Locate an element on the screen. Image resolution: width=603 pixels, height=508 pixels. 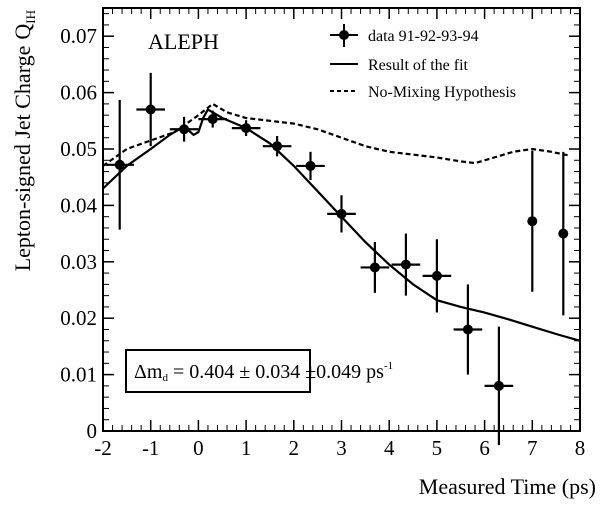
y-tick-label: 0.01 is located at coordinates (78, 375).